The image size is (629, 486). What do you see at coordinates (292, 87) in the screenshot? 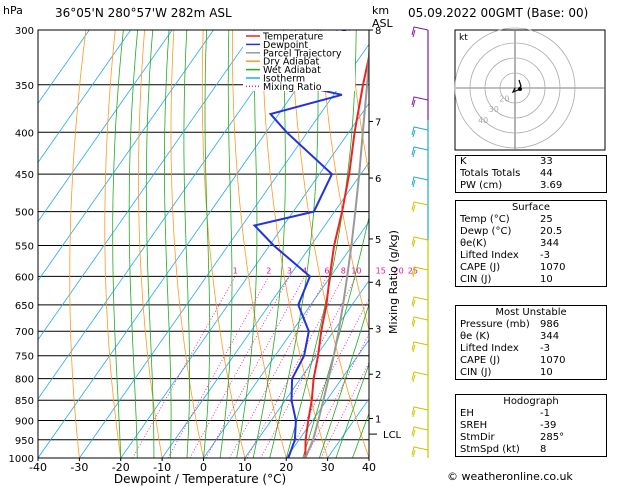
I see `legend-label: Mixing Ratio` at bounding box center [292, 87].